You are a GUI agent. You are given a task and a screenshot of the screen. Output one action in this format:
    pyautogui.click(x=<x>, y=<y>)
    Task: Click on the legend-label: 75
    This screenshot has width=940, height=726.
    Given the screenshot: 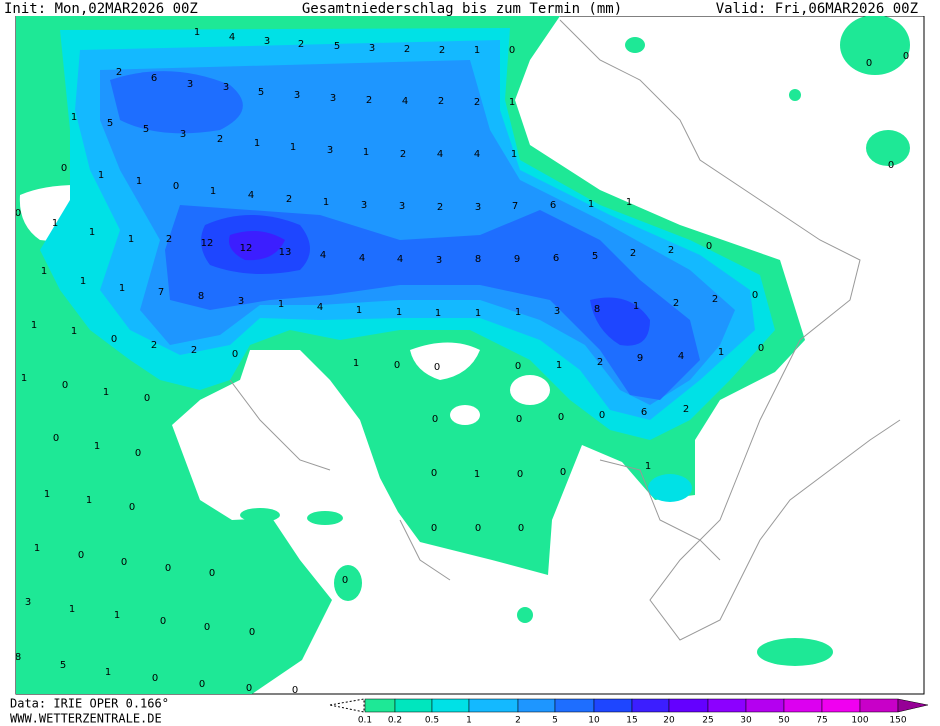 What is the action you would take?
    pyautogui.click(x=821, y=721)
    